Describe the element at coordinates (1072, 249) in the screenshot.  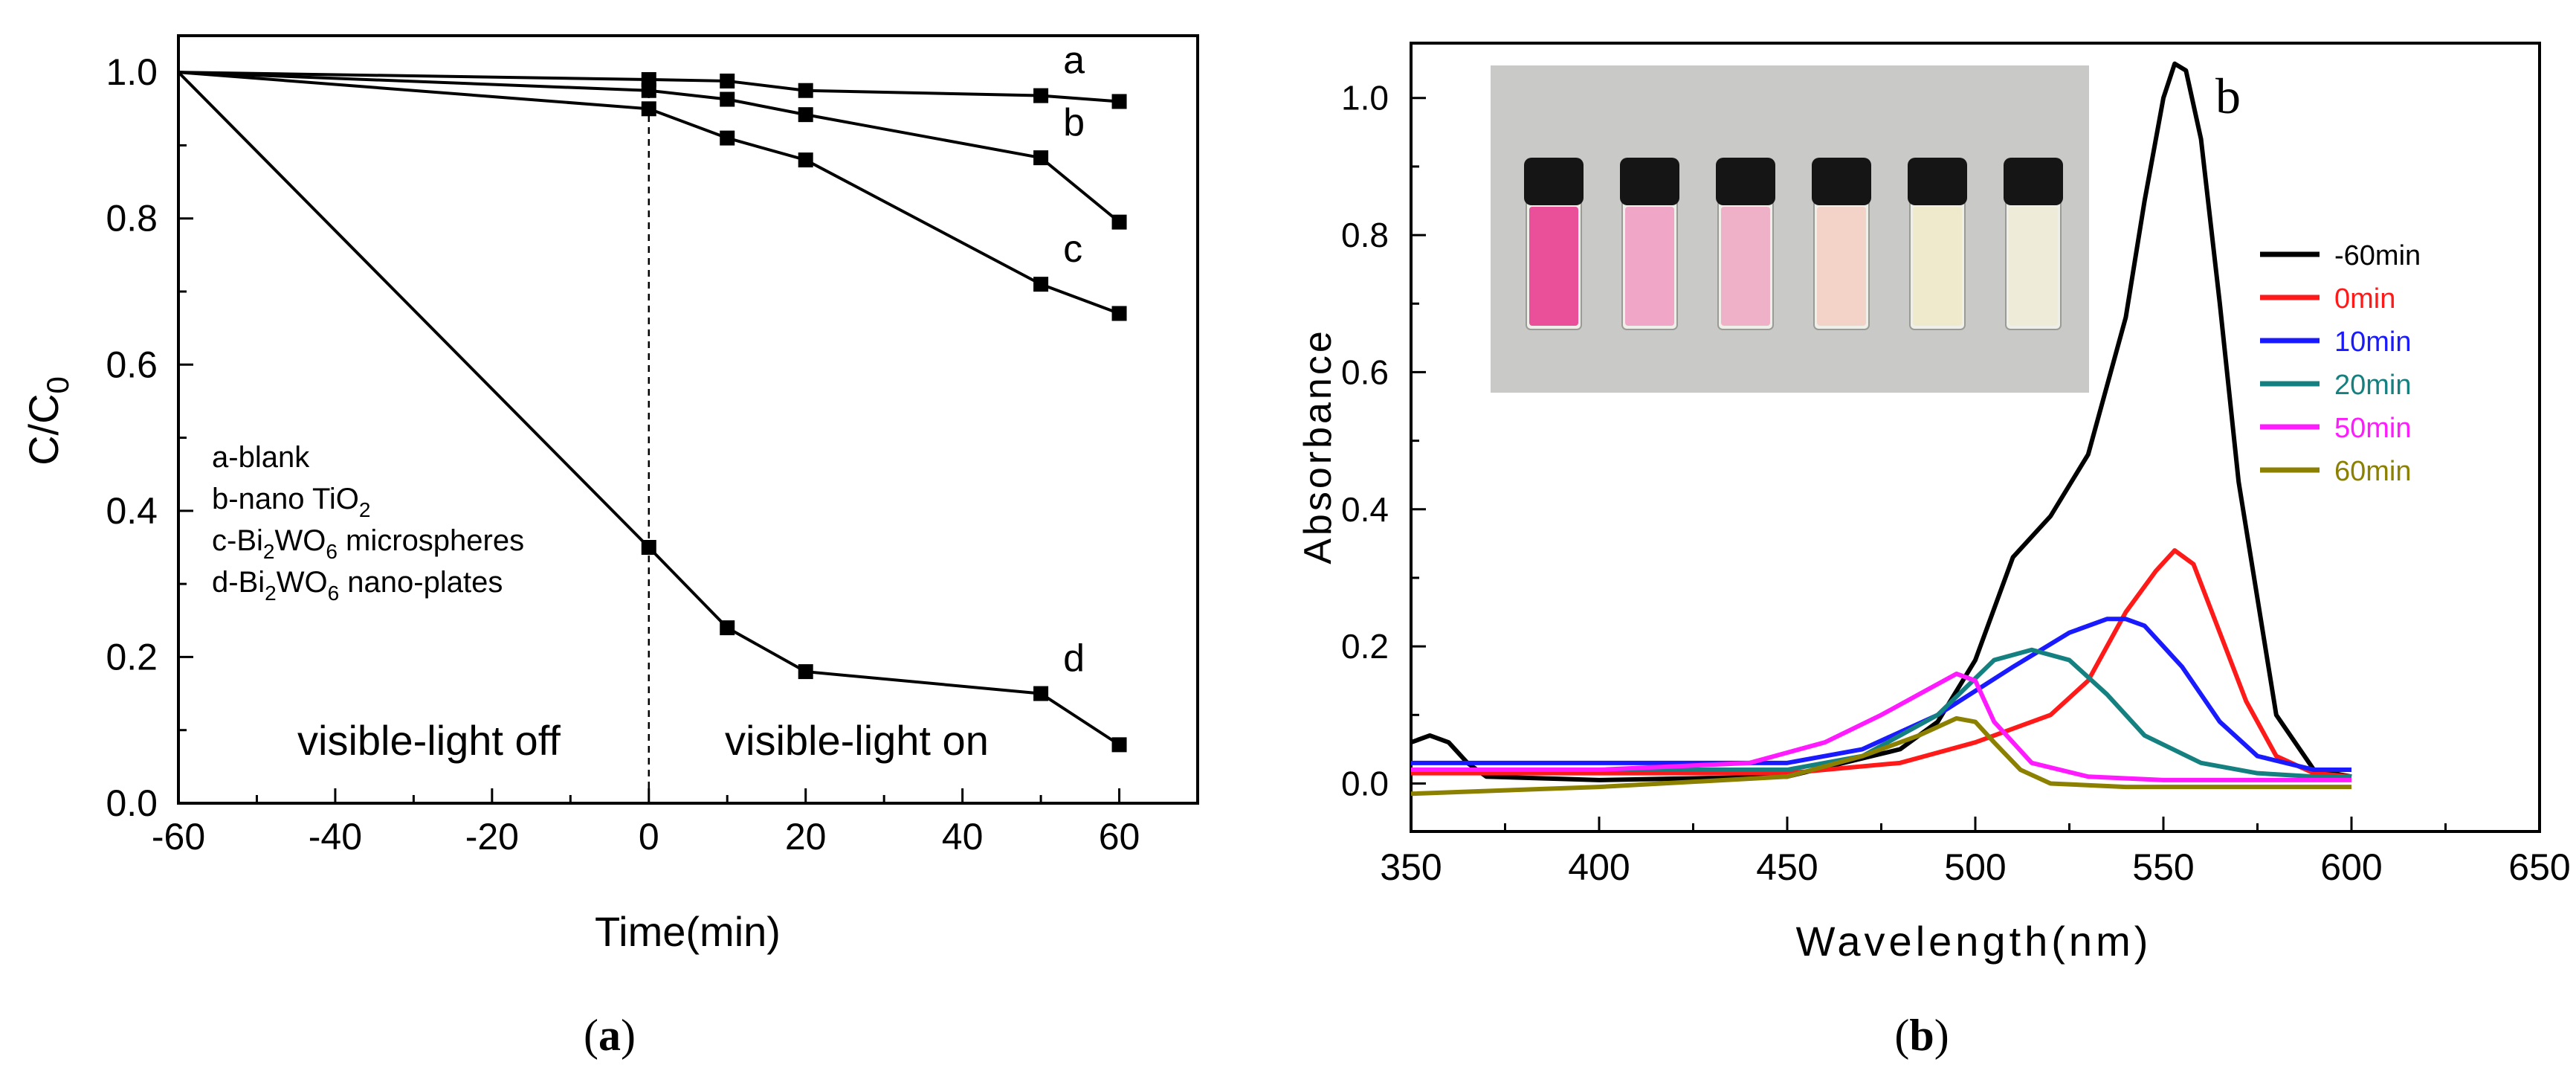
I see `series-label-c: c` at that location.